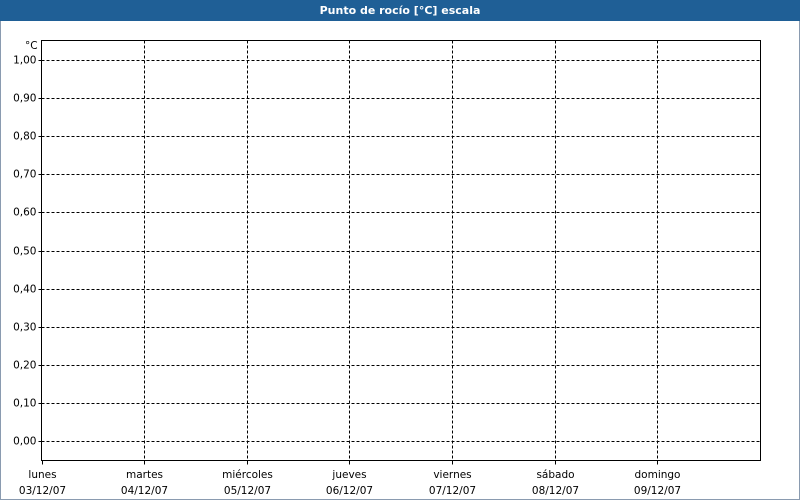 The image size is (800, 504). I want to click on x-tick-label: martes, so click(144, 475).